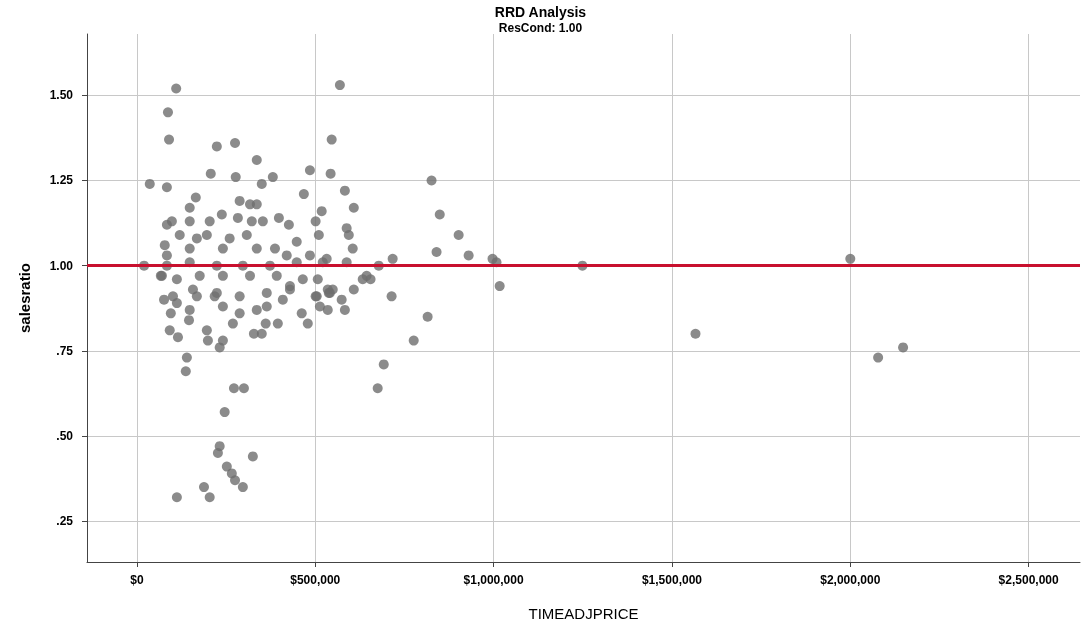 The width and height of the screenshot is (1081, 635). I want to click on y-tick-label: 1.25, so click(61, 180).